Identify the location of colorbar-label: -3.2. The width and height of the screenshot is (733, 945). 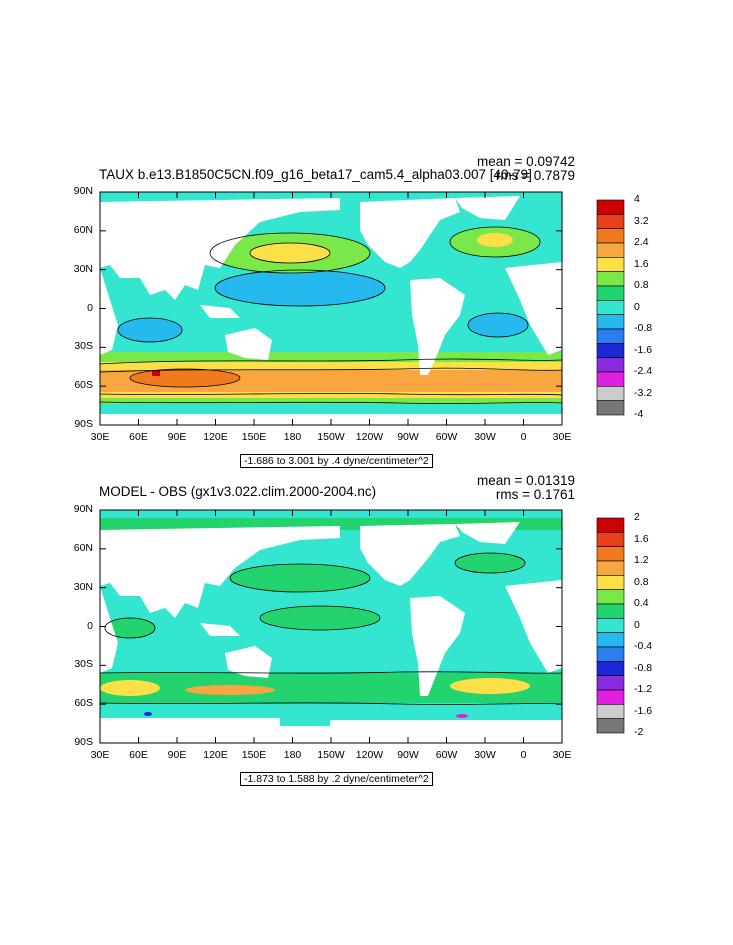
(643, 392).